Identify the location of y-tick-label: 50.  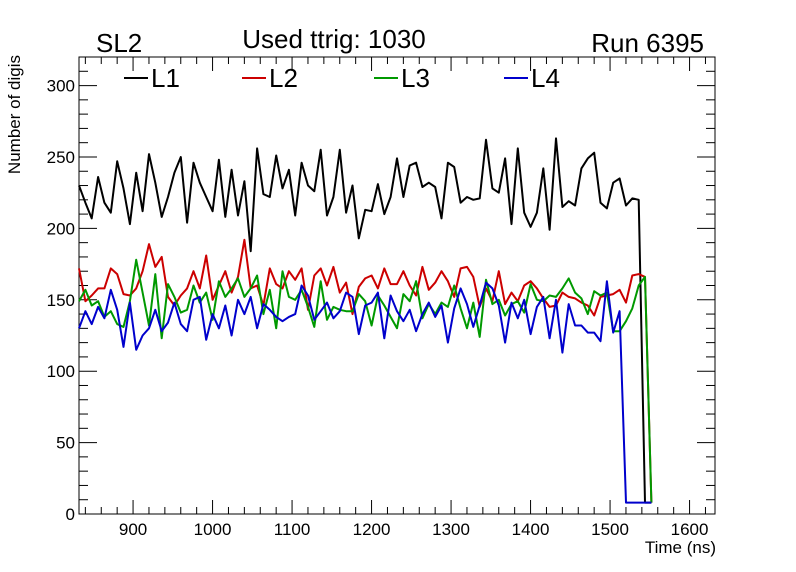
(65, 443).